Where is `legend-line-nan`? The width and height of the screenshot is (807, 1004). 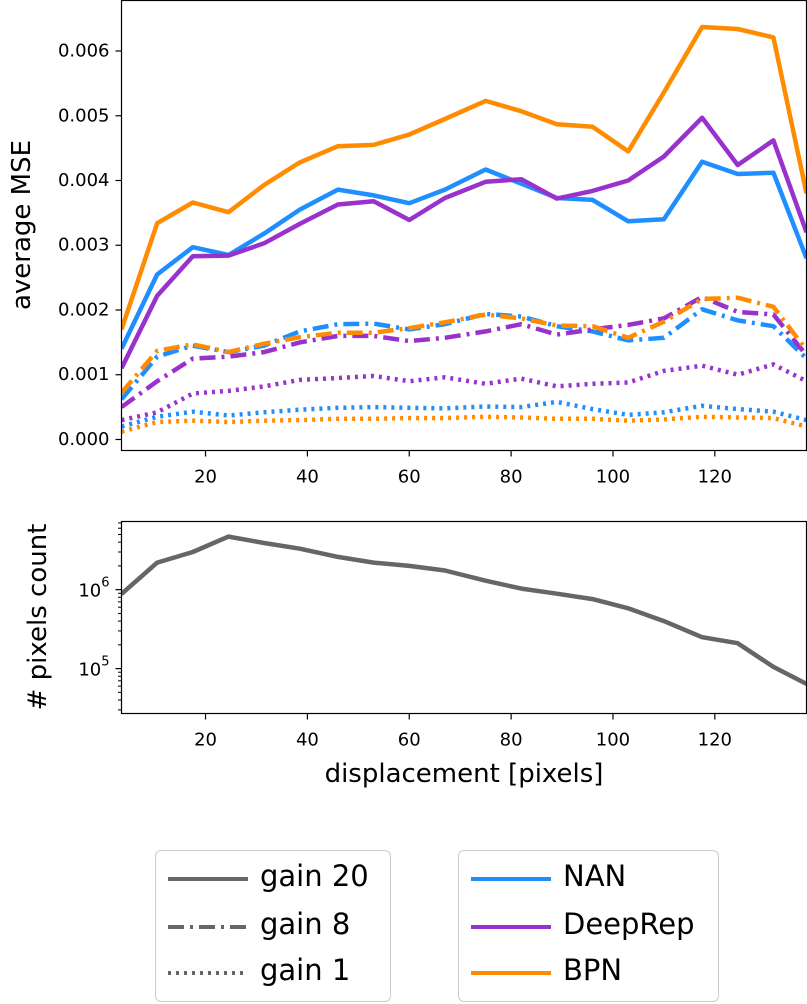 legend-line-nan is located at coordinates (511, 879).